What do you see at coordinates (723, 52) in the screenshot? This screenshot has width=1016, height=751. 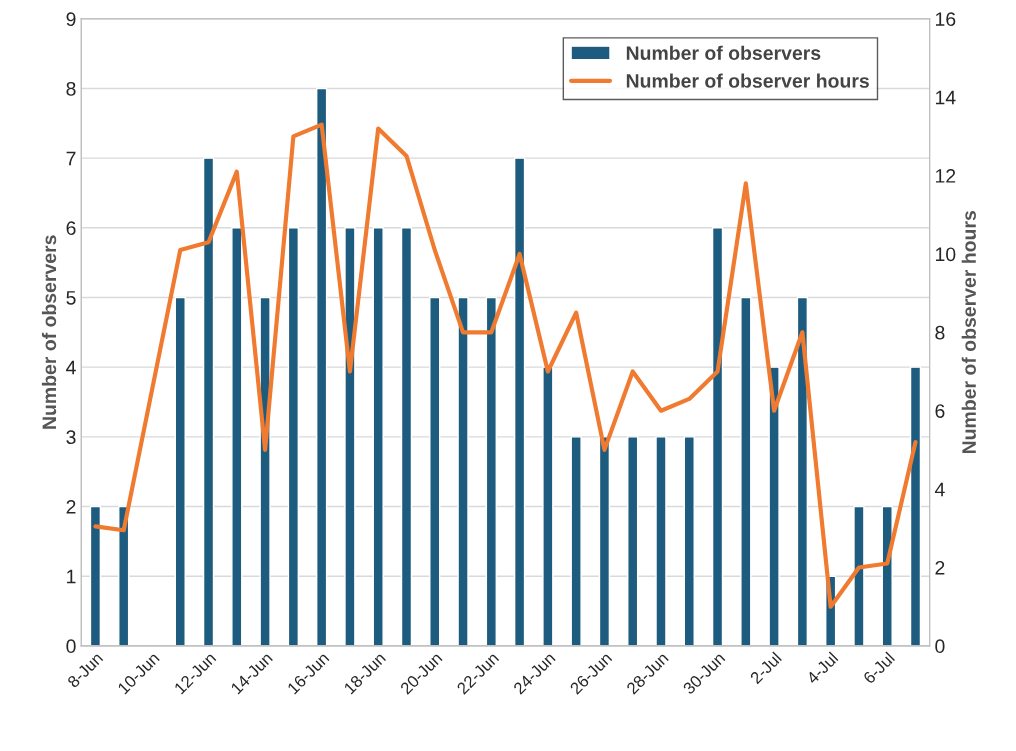 I see `legend-label: Number of observers` at bounding box center [723, 52].